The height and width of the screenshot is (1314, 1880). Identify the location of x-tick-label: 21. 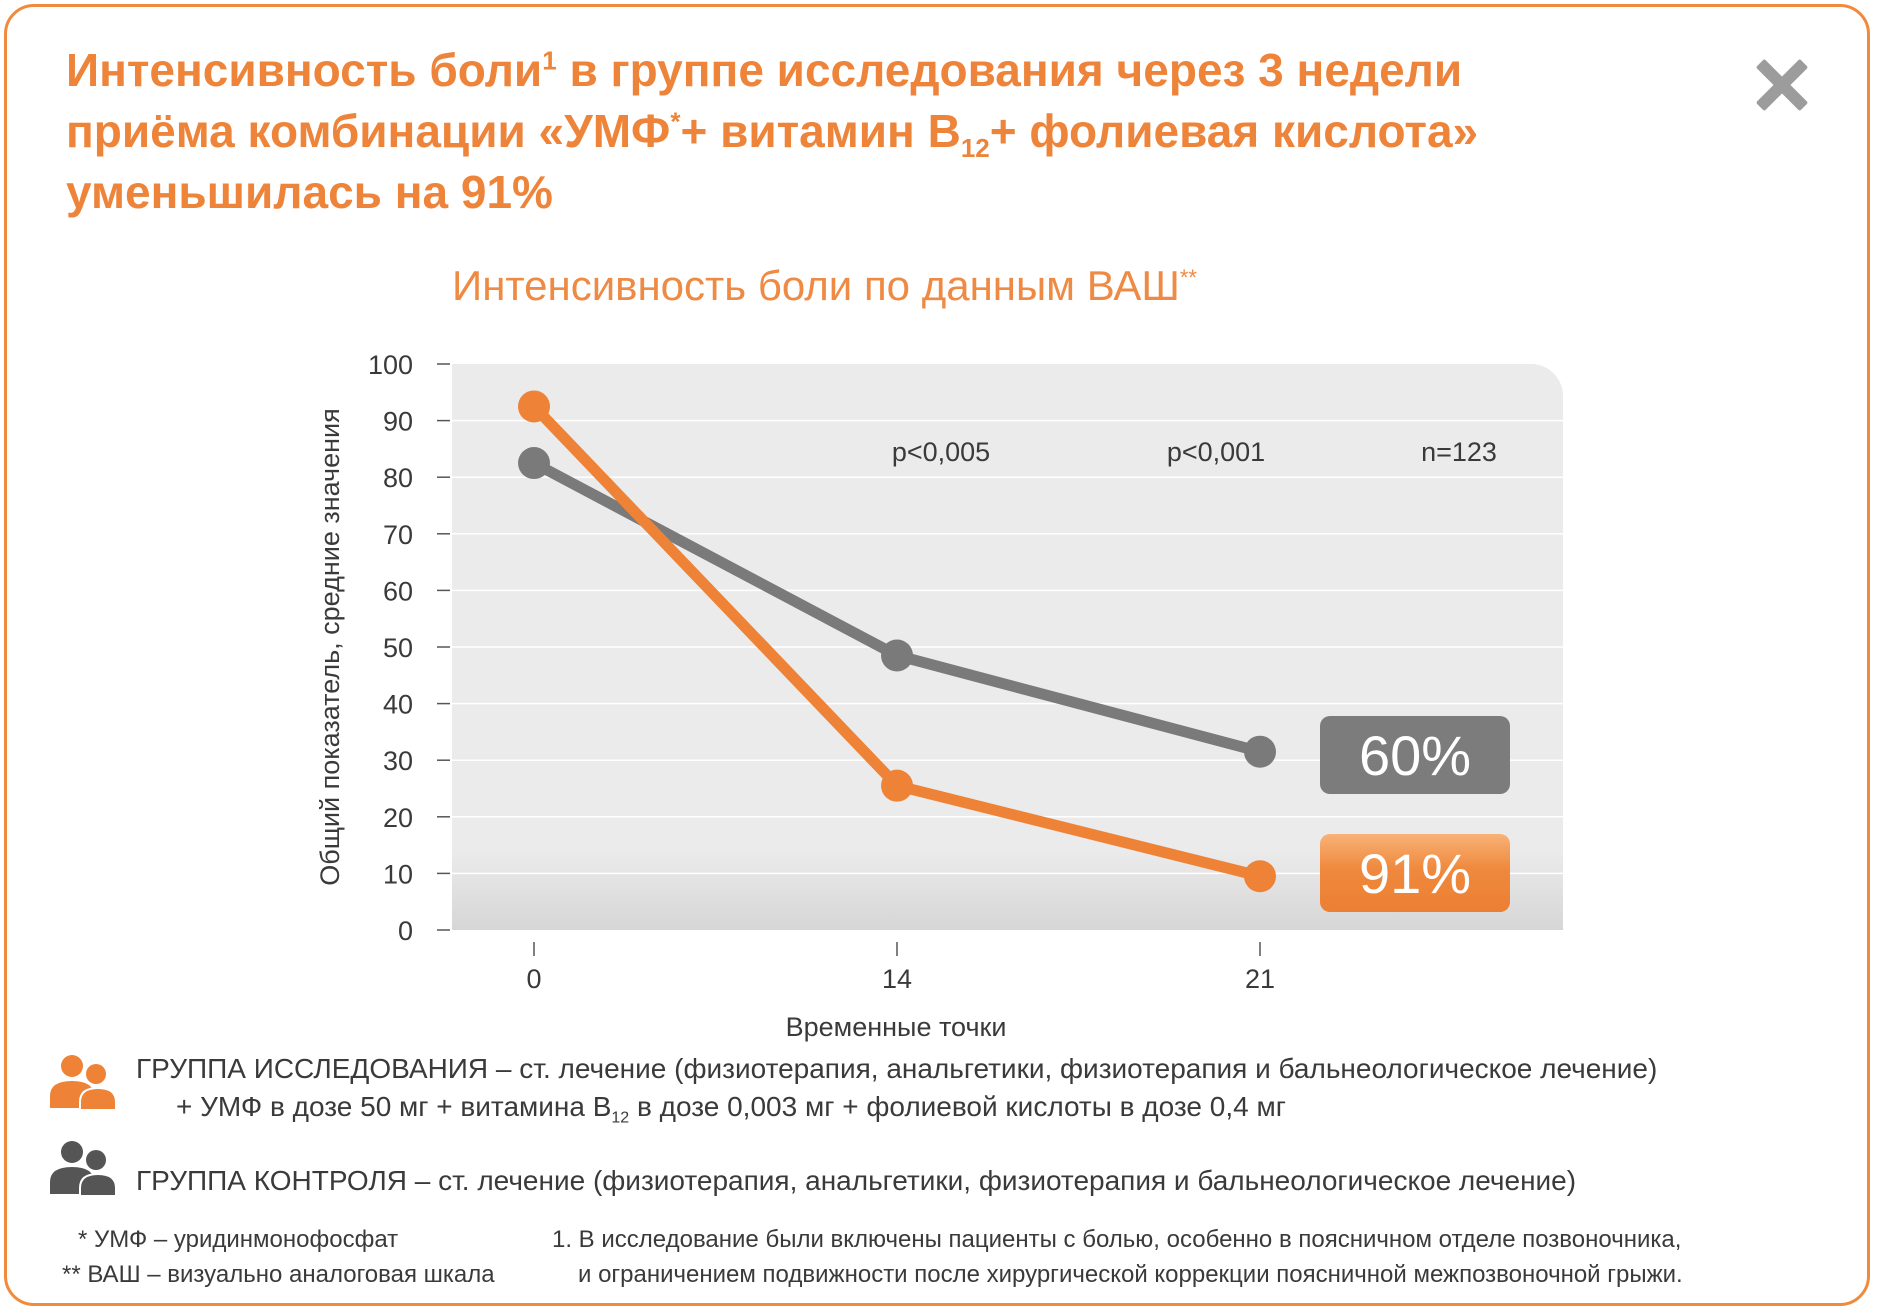
(1260, 979).